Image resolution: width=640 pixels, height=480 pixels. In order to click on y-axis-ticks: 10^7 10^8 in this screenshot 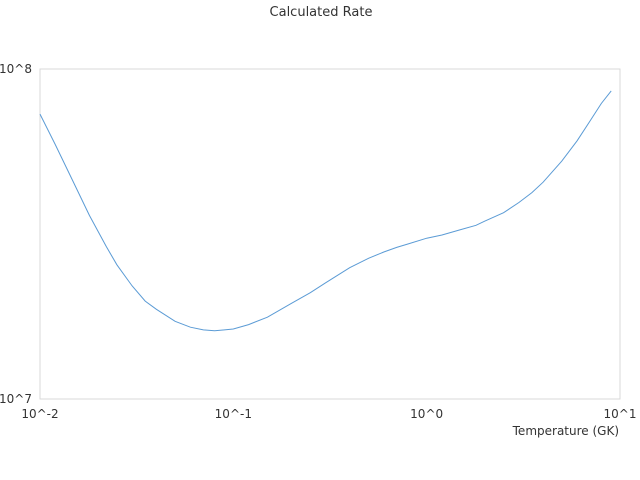, I will do `click(16, 234)`.